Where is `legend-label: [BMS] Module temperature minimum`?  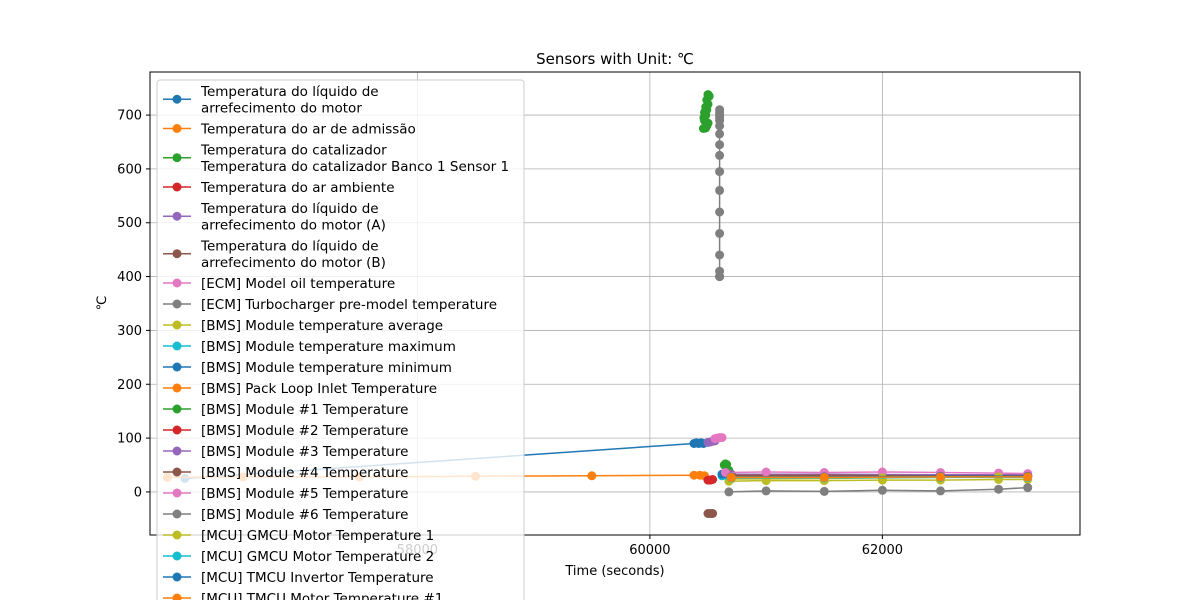 legend-label: [BMS] Module temperature minimum is located at coordinates (326, 368).